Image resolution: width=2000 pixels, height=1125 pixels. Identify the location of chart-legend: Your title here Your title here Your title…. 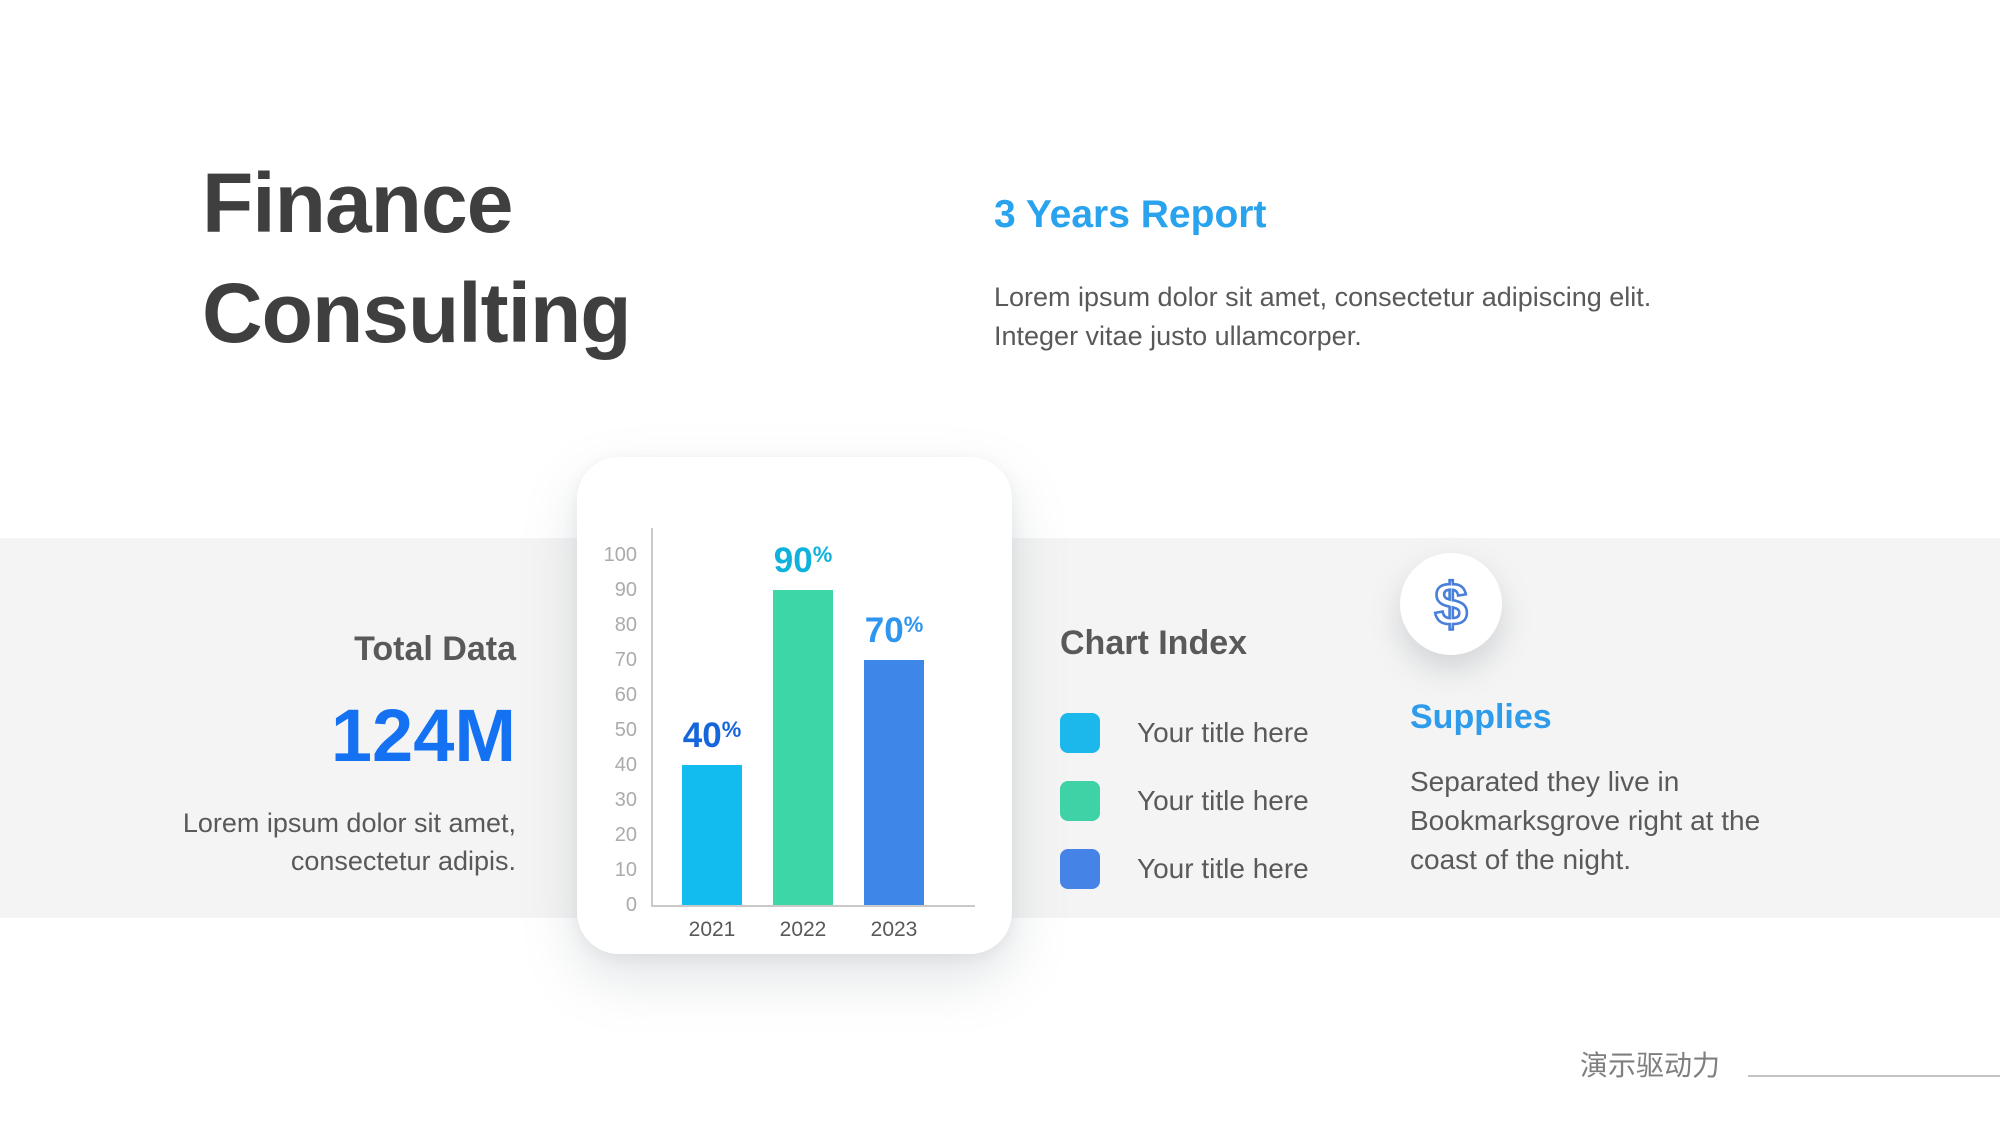
(1225, 774).